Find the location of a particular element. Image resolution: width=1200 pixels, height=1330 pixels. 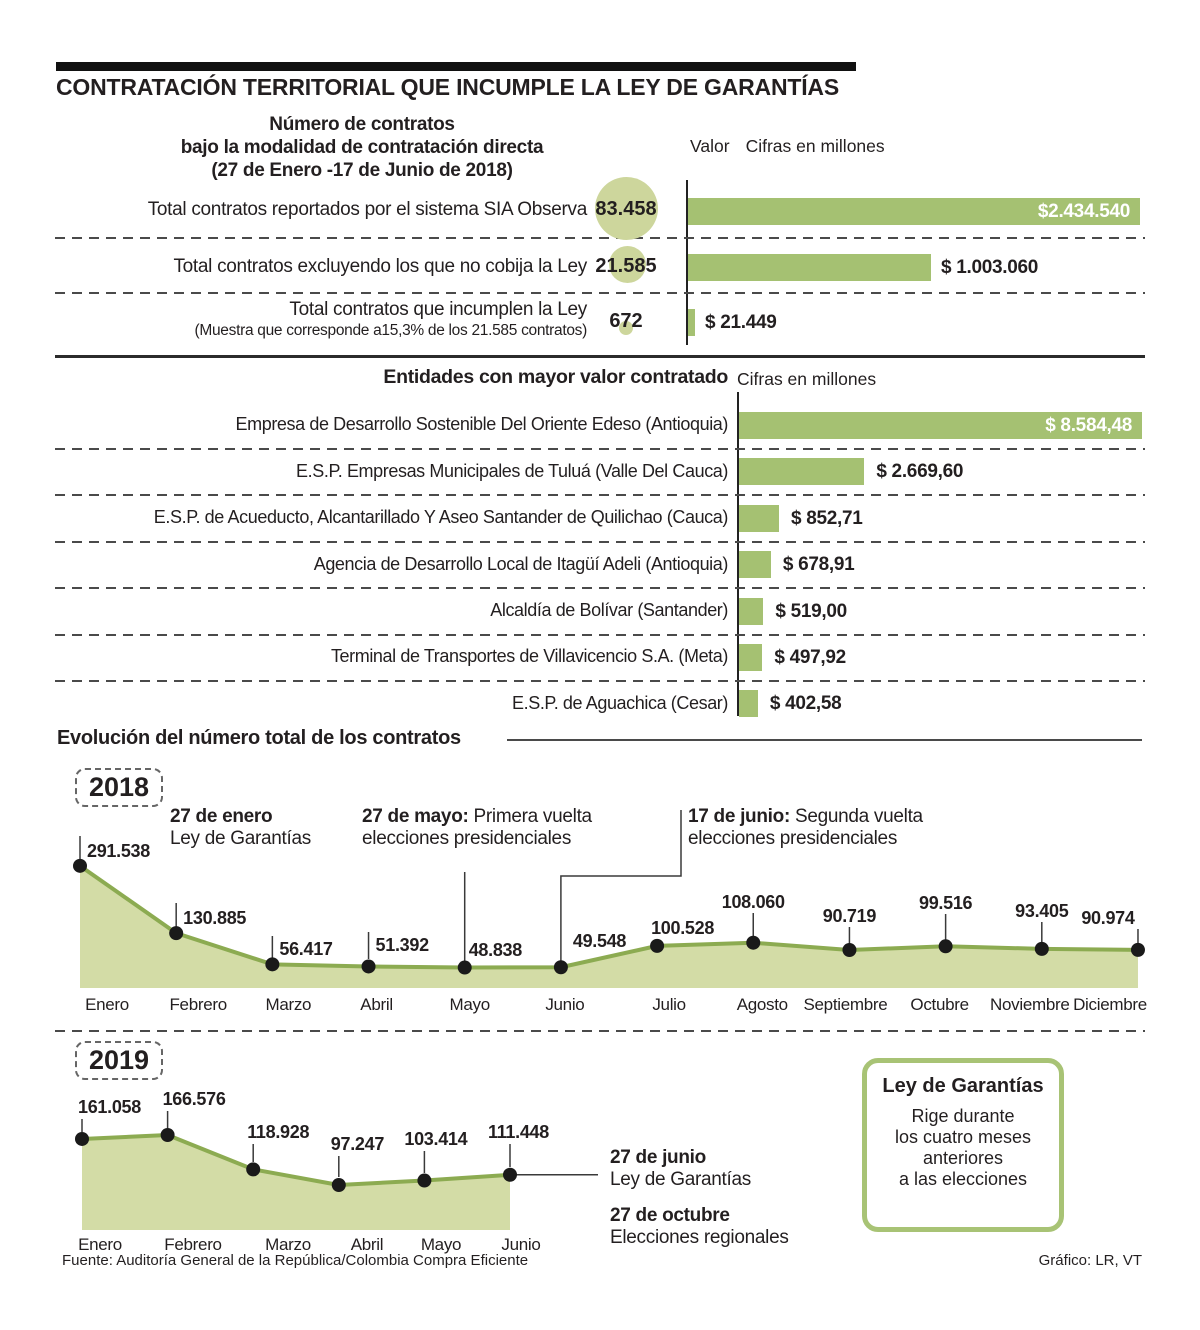

contracts-axis-line is located at coordinates (687, 262).